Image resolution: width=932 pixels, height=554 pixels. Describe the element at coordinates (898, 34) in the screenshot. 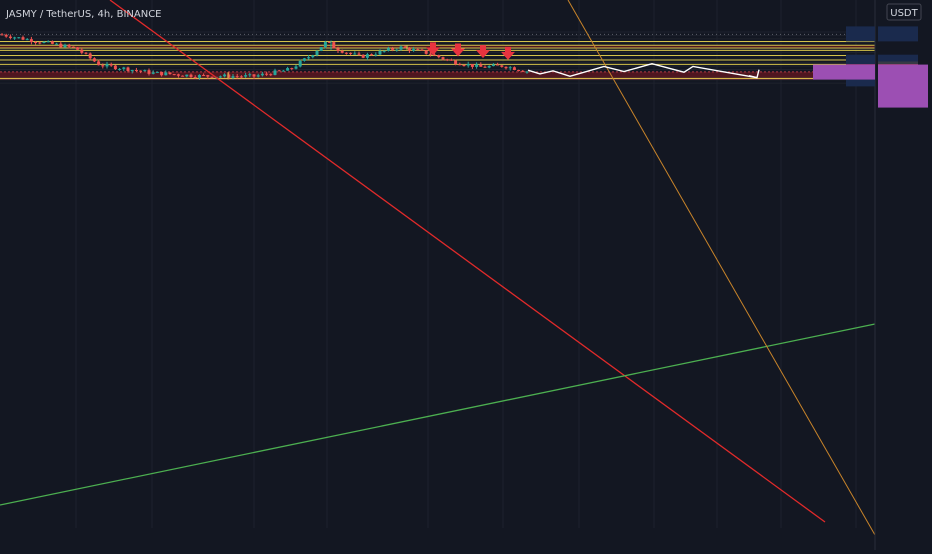

I see `high-badge-value-bg` at that location.